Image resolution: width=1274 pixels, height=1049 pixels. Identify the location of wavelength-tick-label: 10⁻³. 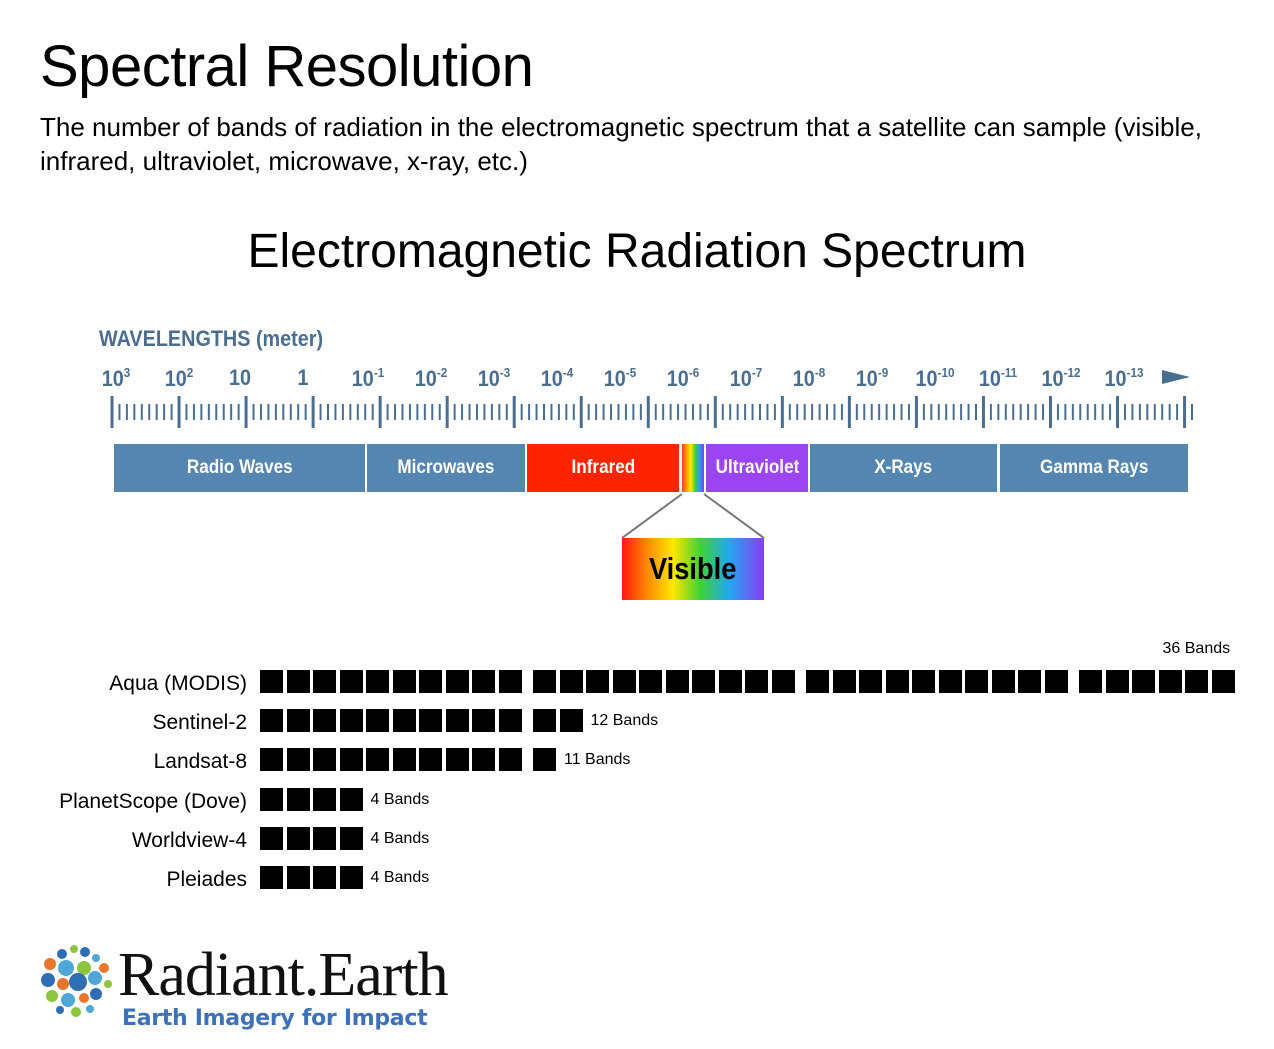
(494, 378).